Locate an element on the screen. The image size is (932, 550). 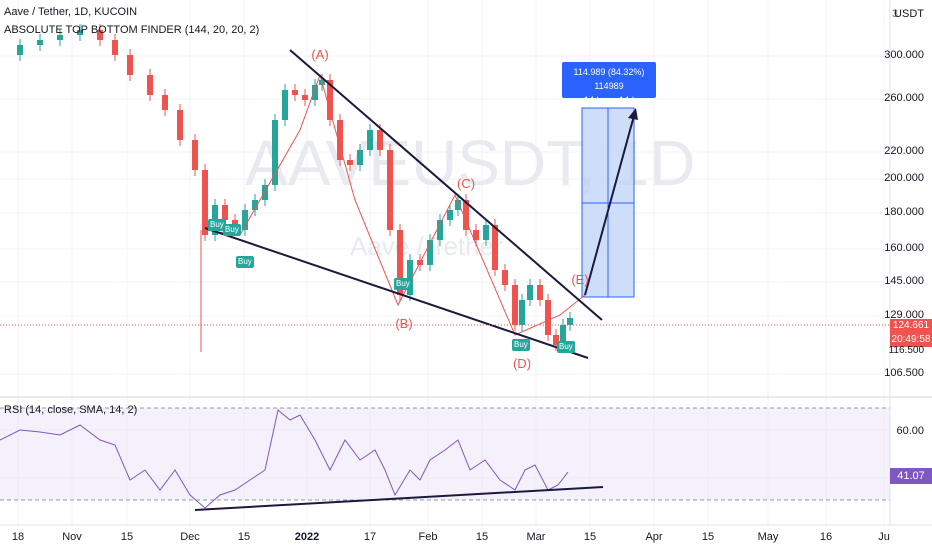
date-axis-label: Ju is located at coordinates (884, 537).